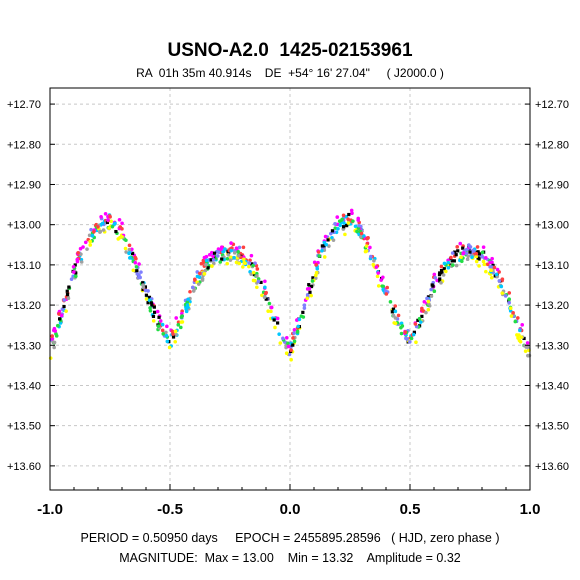 The width and height of the screenshot is (580, 580). Describe the element at coordinates (290, 50) in the screenshot. I see `chart-title: USNO-A2.0 1425-02153961` at that location.